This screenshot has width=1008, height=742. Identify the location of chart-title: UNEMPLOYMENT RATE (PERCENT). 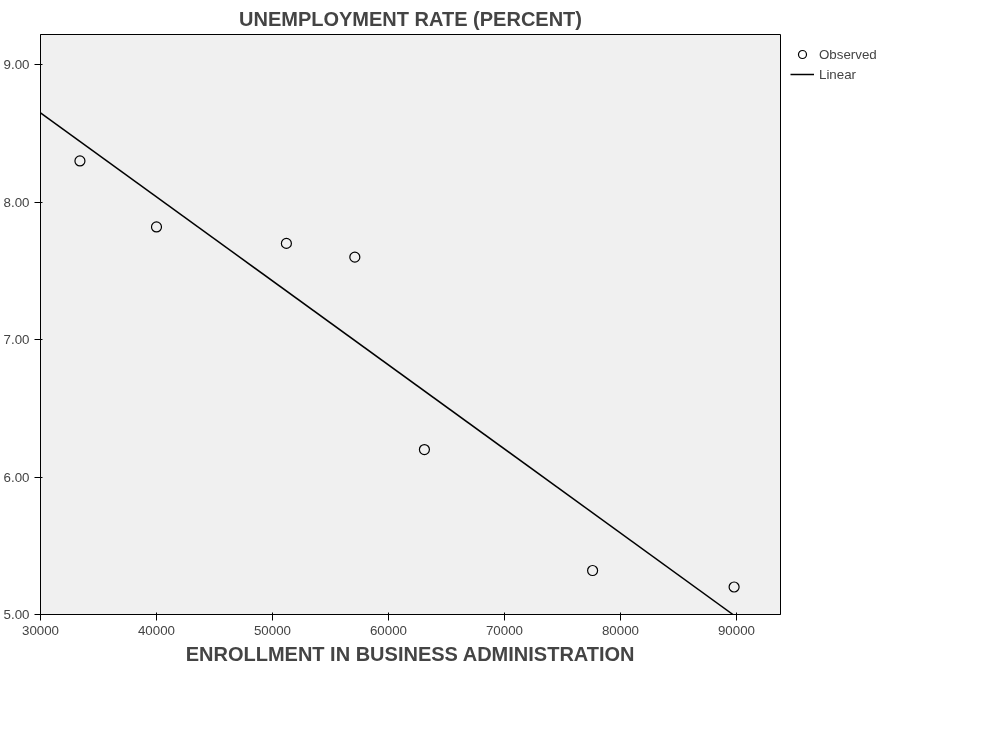
(410, 18).